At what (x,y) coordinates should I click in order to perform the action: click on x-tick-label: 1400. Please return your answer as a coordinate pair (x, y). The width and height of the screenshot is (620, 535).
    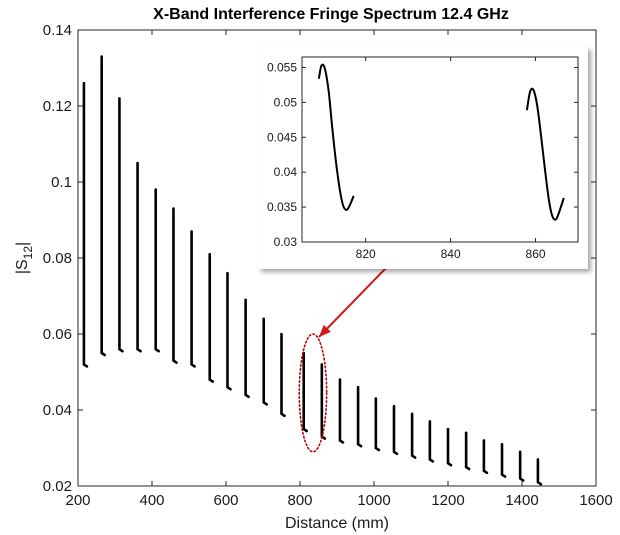
    Looking at the image, I should click on (521, 500).